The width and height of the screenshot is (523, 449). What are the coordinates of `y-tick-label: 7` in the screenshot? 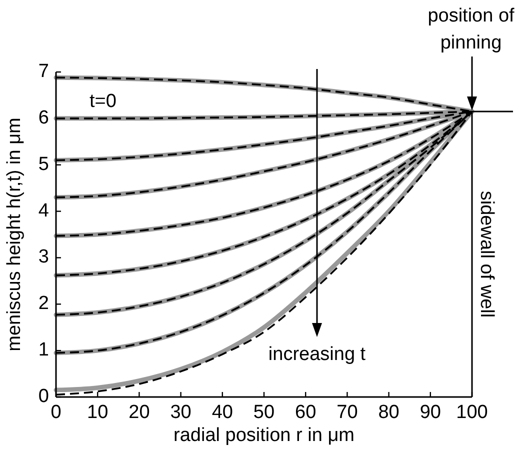 It's located at (43, 71).